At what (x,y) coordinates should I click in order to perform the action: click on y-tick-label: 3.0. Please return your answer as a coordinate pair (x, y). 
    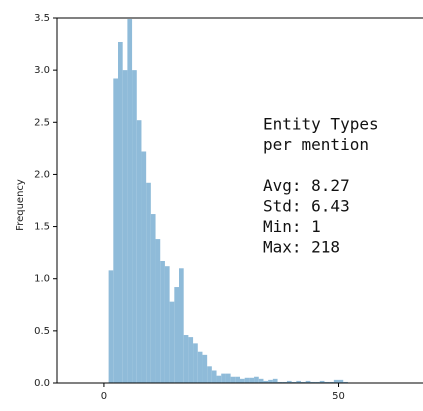
    Looking at the image, I should click on (42, 70).